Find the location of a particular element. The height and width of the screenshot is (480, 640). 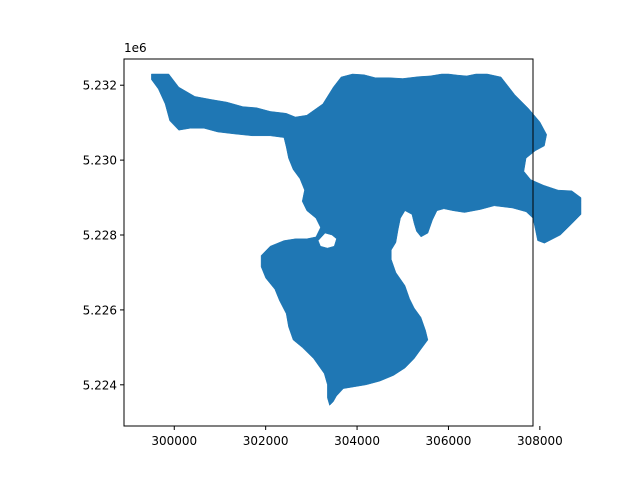

x-axis-ticks: 300000 302000 304000 306000 308000 is located at coordinates (357, 437).